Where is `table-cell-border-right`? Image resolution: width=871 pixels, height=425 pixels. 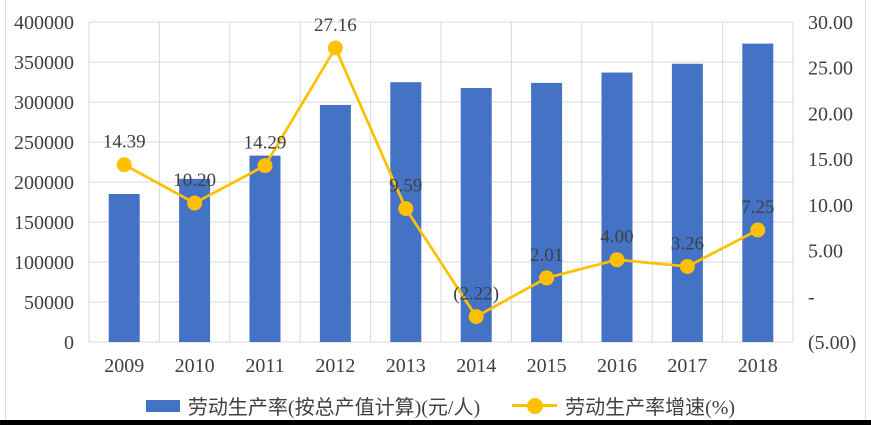
table-cell-border-right is located at coordinates (865, 210).